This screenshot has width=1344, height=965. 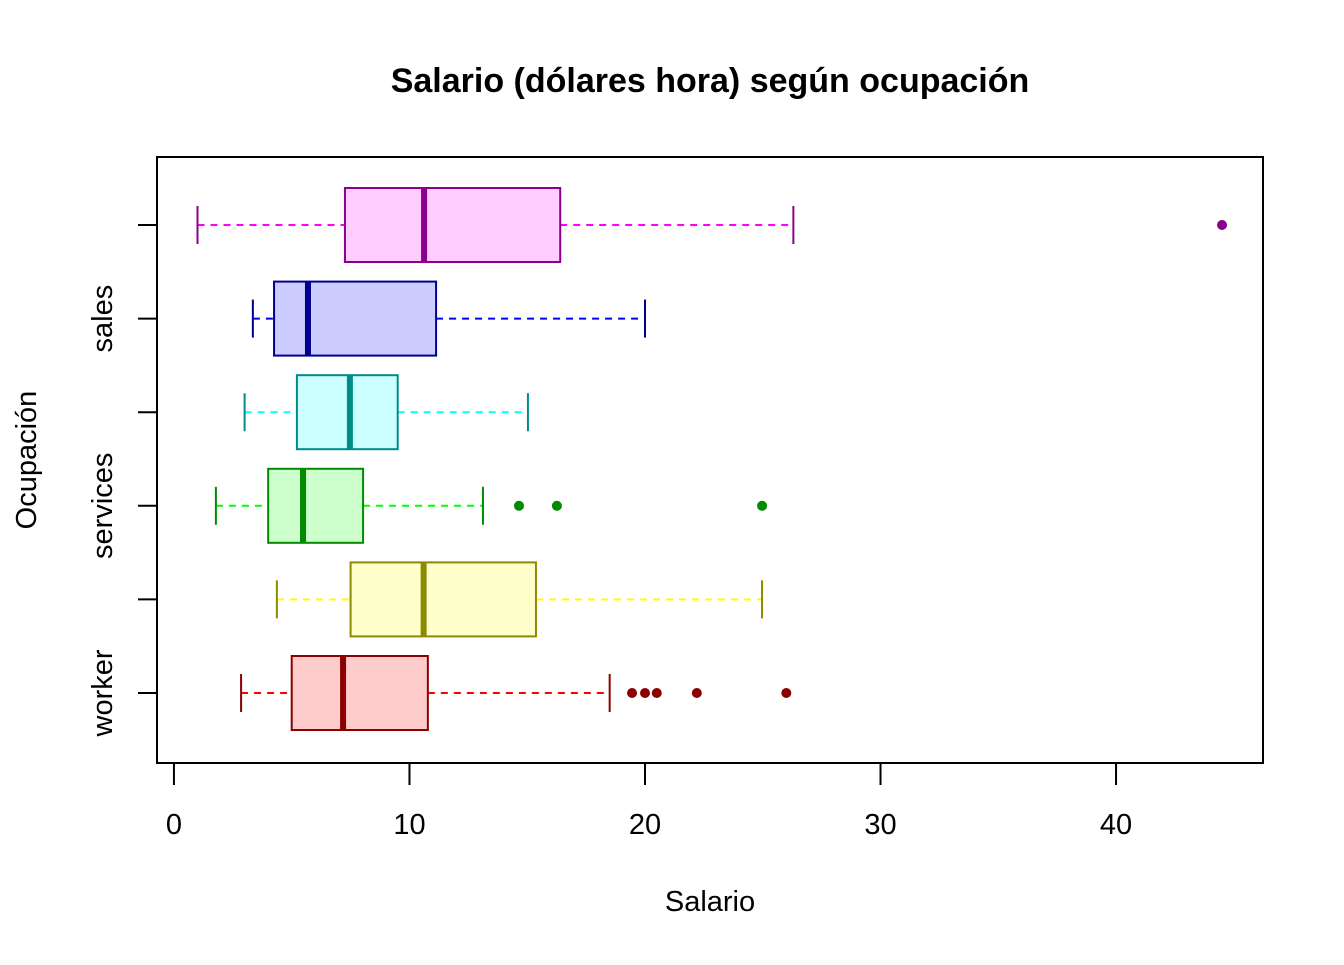 I want to click on x-axis-label: Salario, so click(x=710, y=902).